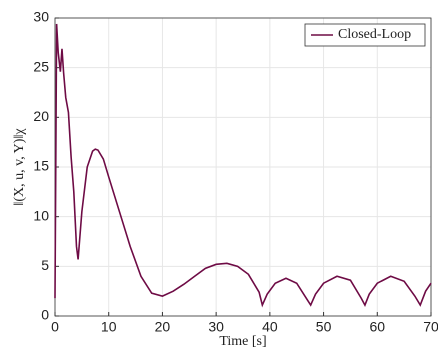 This screenshot has width=438, height=354. Describe the element at coordinates (163, 327) in the screenshot. I see `x-tick-label: 20` at that location.